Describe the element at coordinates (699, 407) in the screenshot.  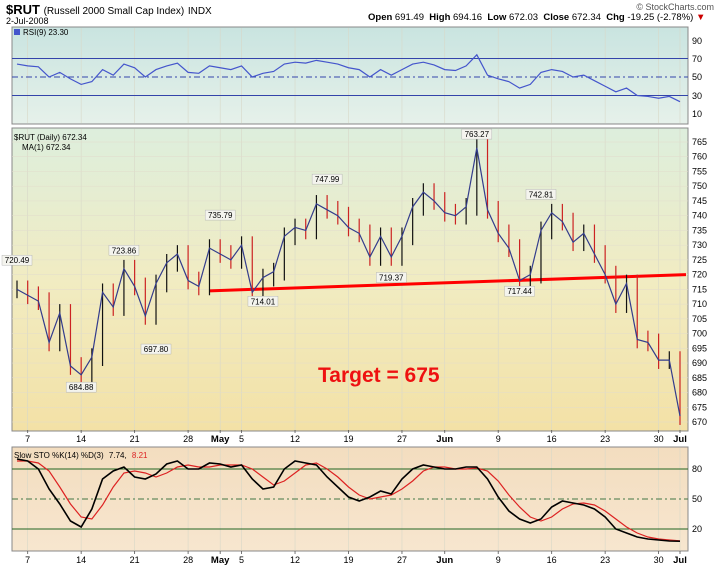
I see `price-tick: 675` at that location.